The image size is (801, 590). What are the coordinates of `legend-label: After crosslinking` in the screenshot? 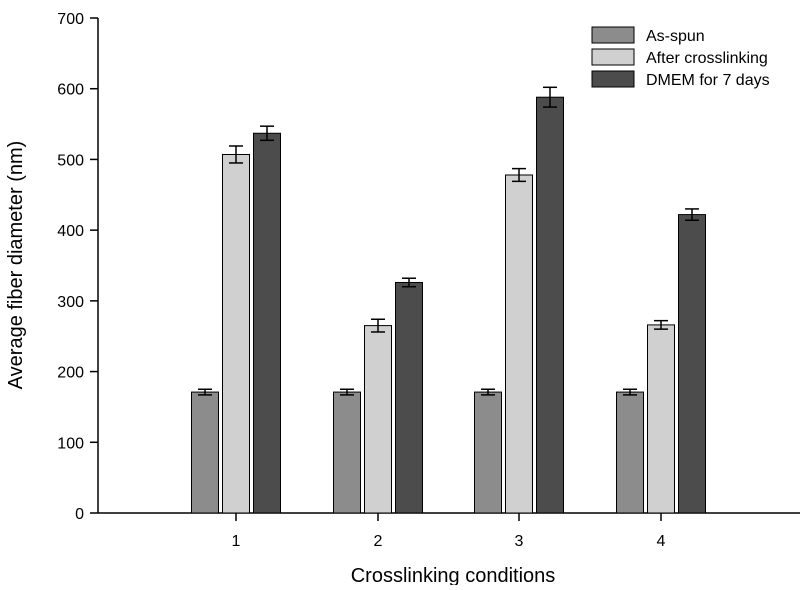 It's located at (707, 58).